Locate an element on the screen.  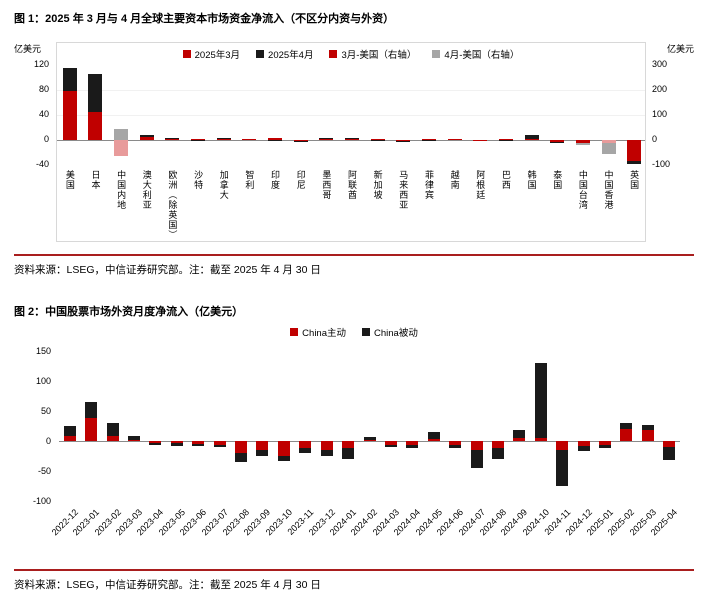
figure1-x-axis-label: 越南 is located at coordinates (454, 180).